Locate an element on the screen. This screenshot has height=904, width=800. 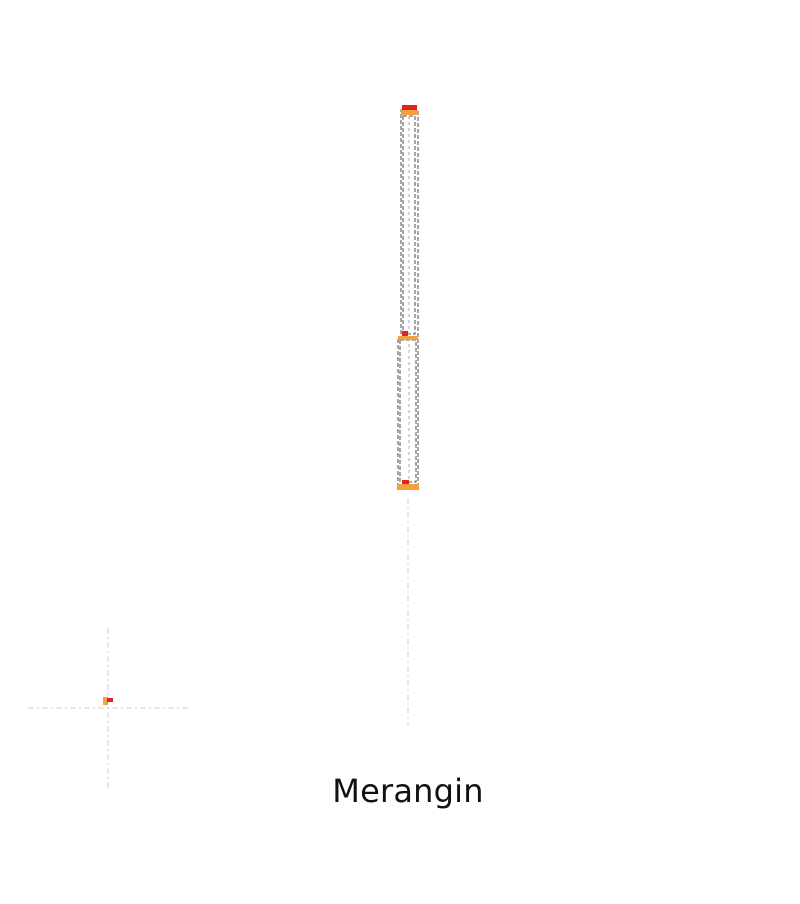
bottom-marker is located at coordinates (405, 482).